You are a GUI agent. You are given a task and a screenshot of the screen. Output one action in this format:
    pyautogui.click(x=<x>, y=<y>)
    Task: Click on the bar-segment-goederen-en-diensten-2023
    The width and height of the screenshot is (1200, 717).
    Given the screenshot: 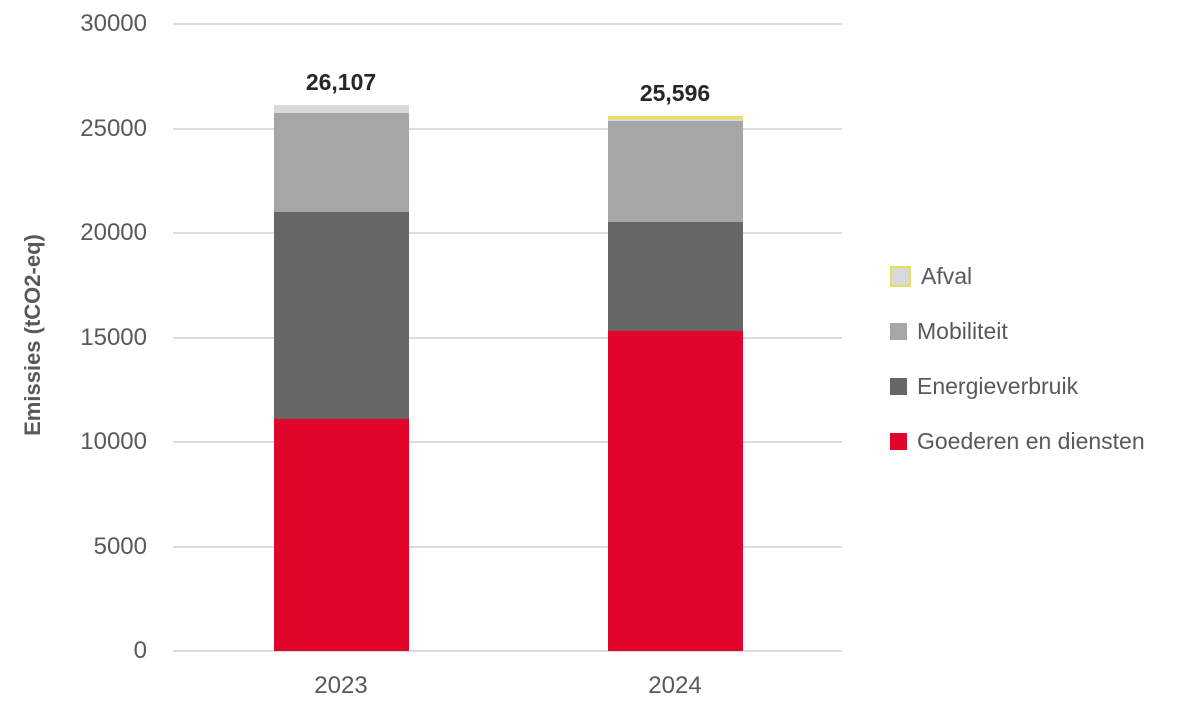 What is the action you would take?
    pyautogui.click(x=341, y=535)
    